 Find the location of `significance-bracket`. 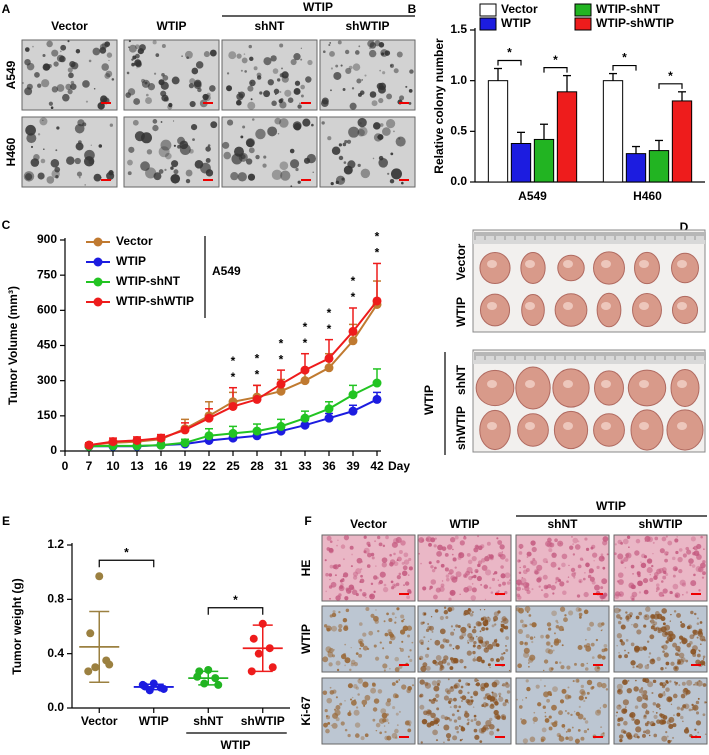

significance-bracket is located at coordinates (126, 563).